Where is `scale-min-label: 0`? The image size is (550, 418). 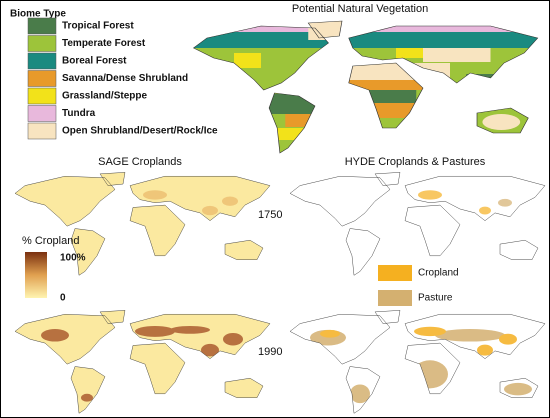
scale-min-label: 0 is located at coordinates (63, 298).